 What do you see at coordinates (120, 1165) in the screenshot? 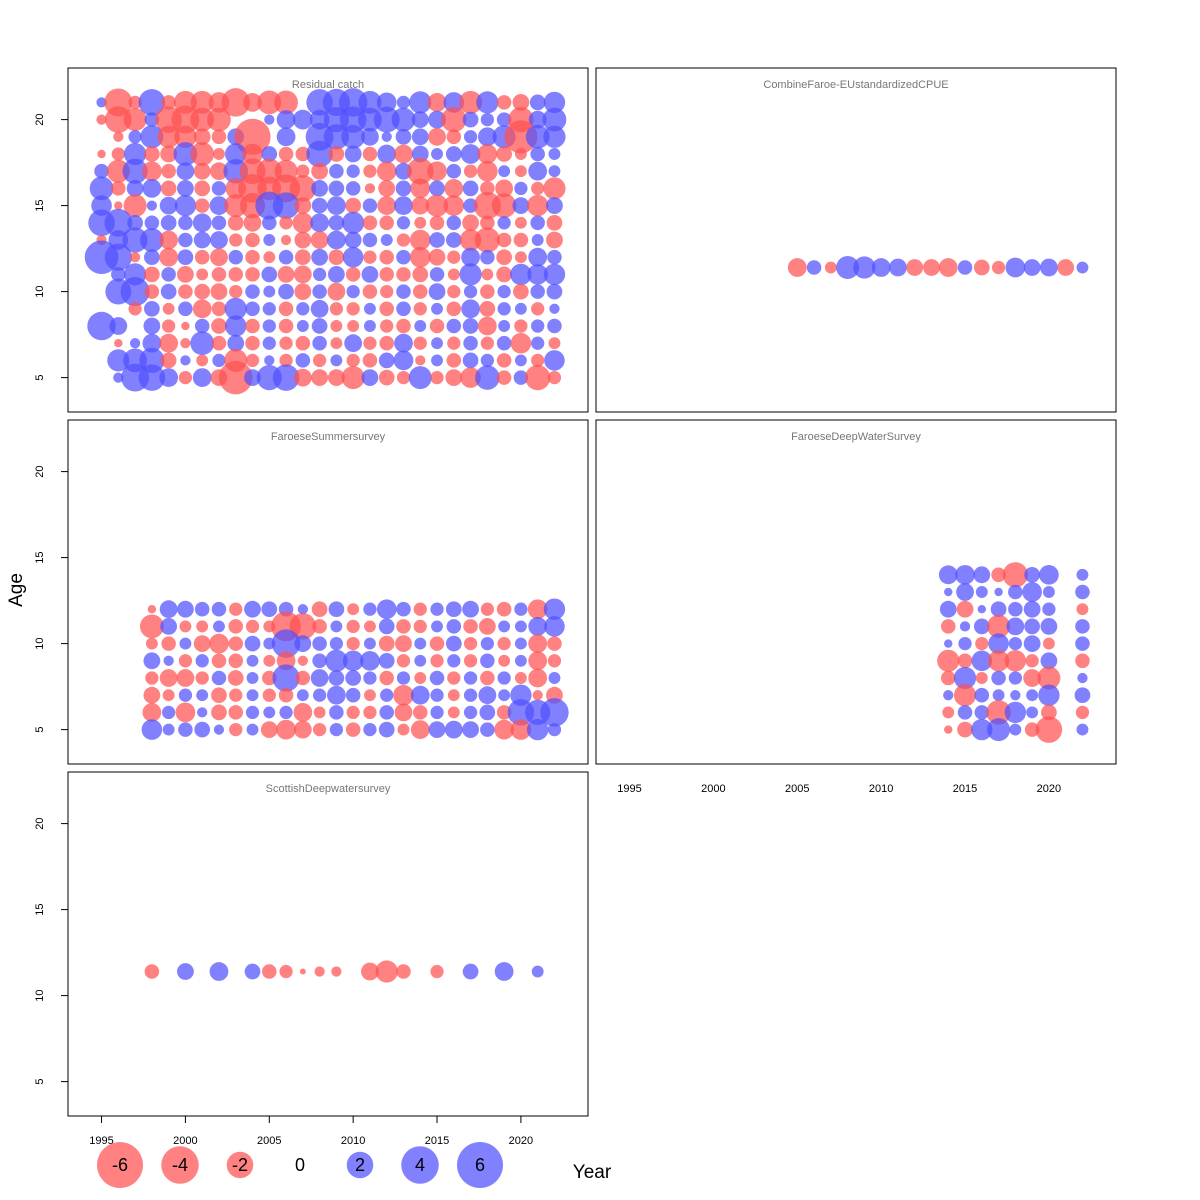
I see `legend-bubble` at bounding box center [120, 1165].